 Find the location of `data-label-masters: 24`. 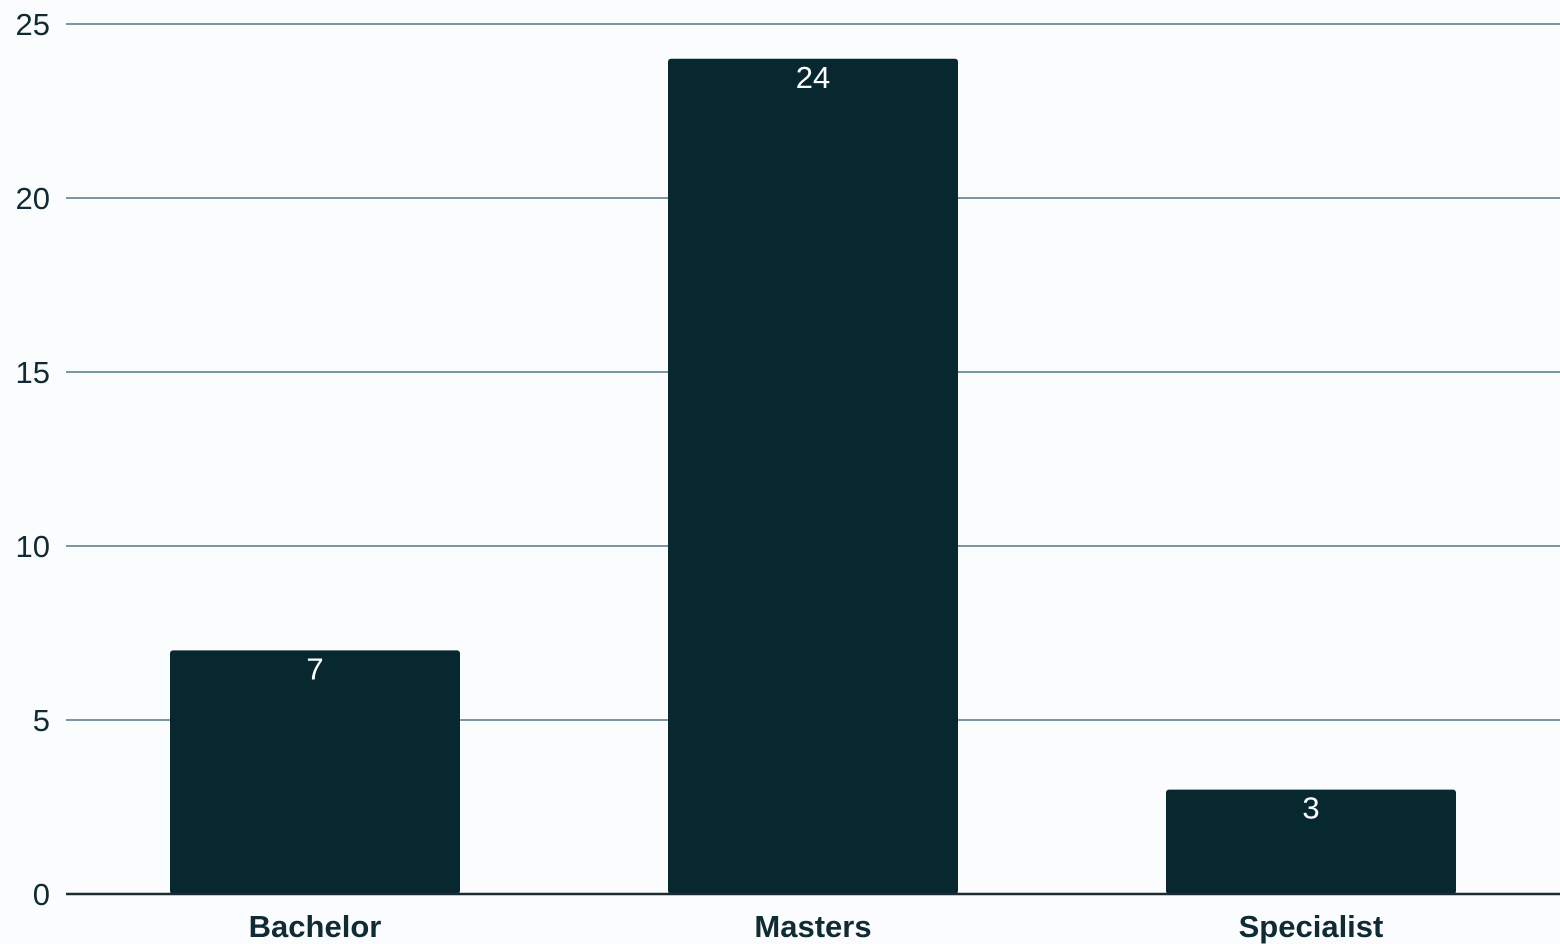

data-label-masters: 24 is located at coordinates (813, 77).